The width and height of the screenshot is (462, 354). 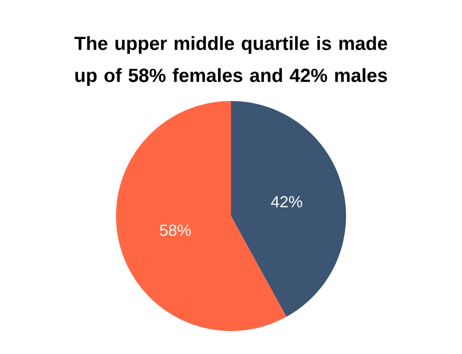 What do you see at coordinates (286, 202) in the screenshot?
I see `data-label: 42%` at bounding box center [286, 202].